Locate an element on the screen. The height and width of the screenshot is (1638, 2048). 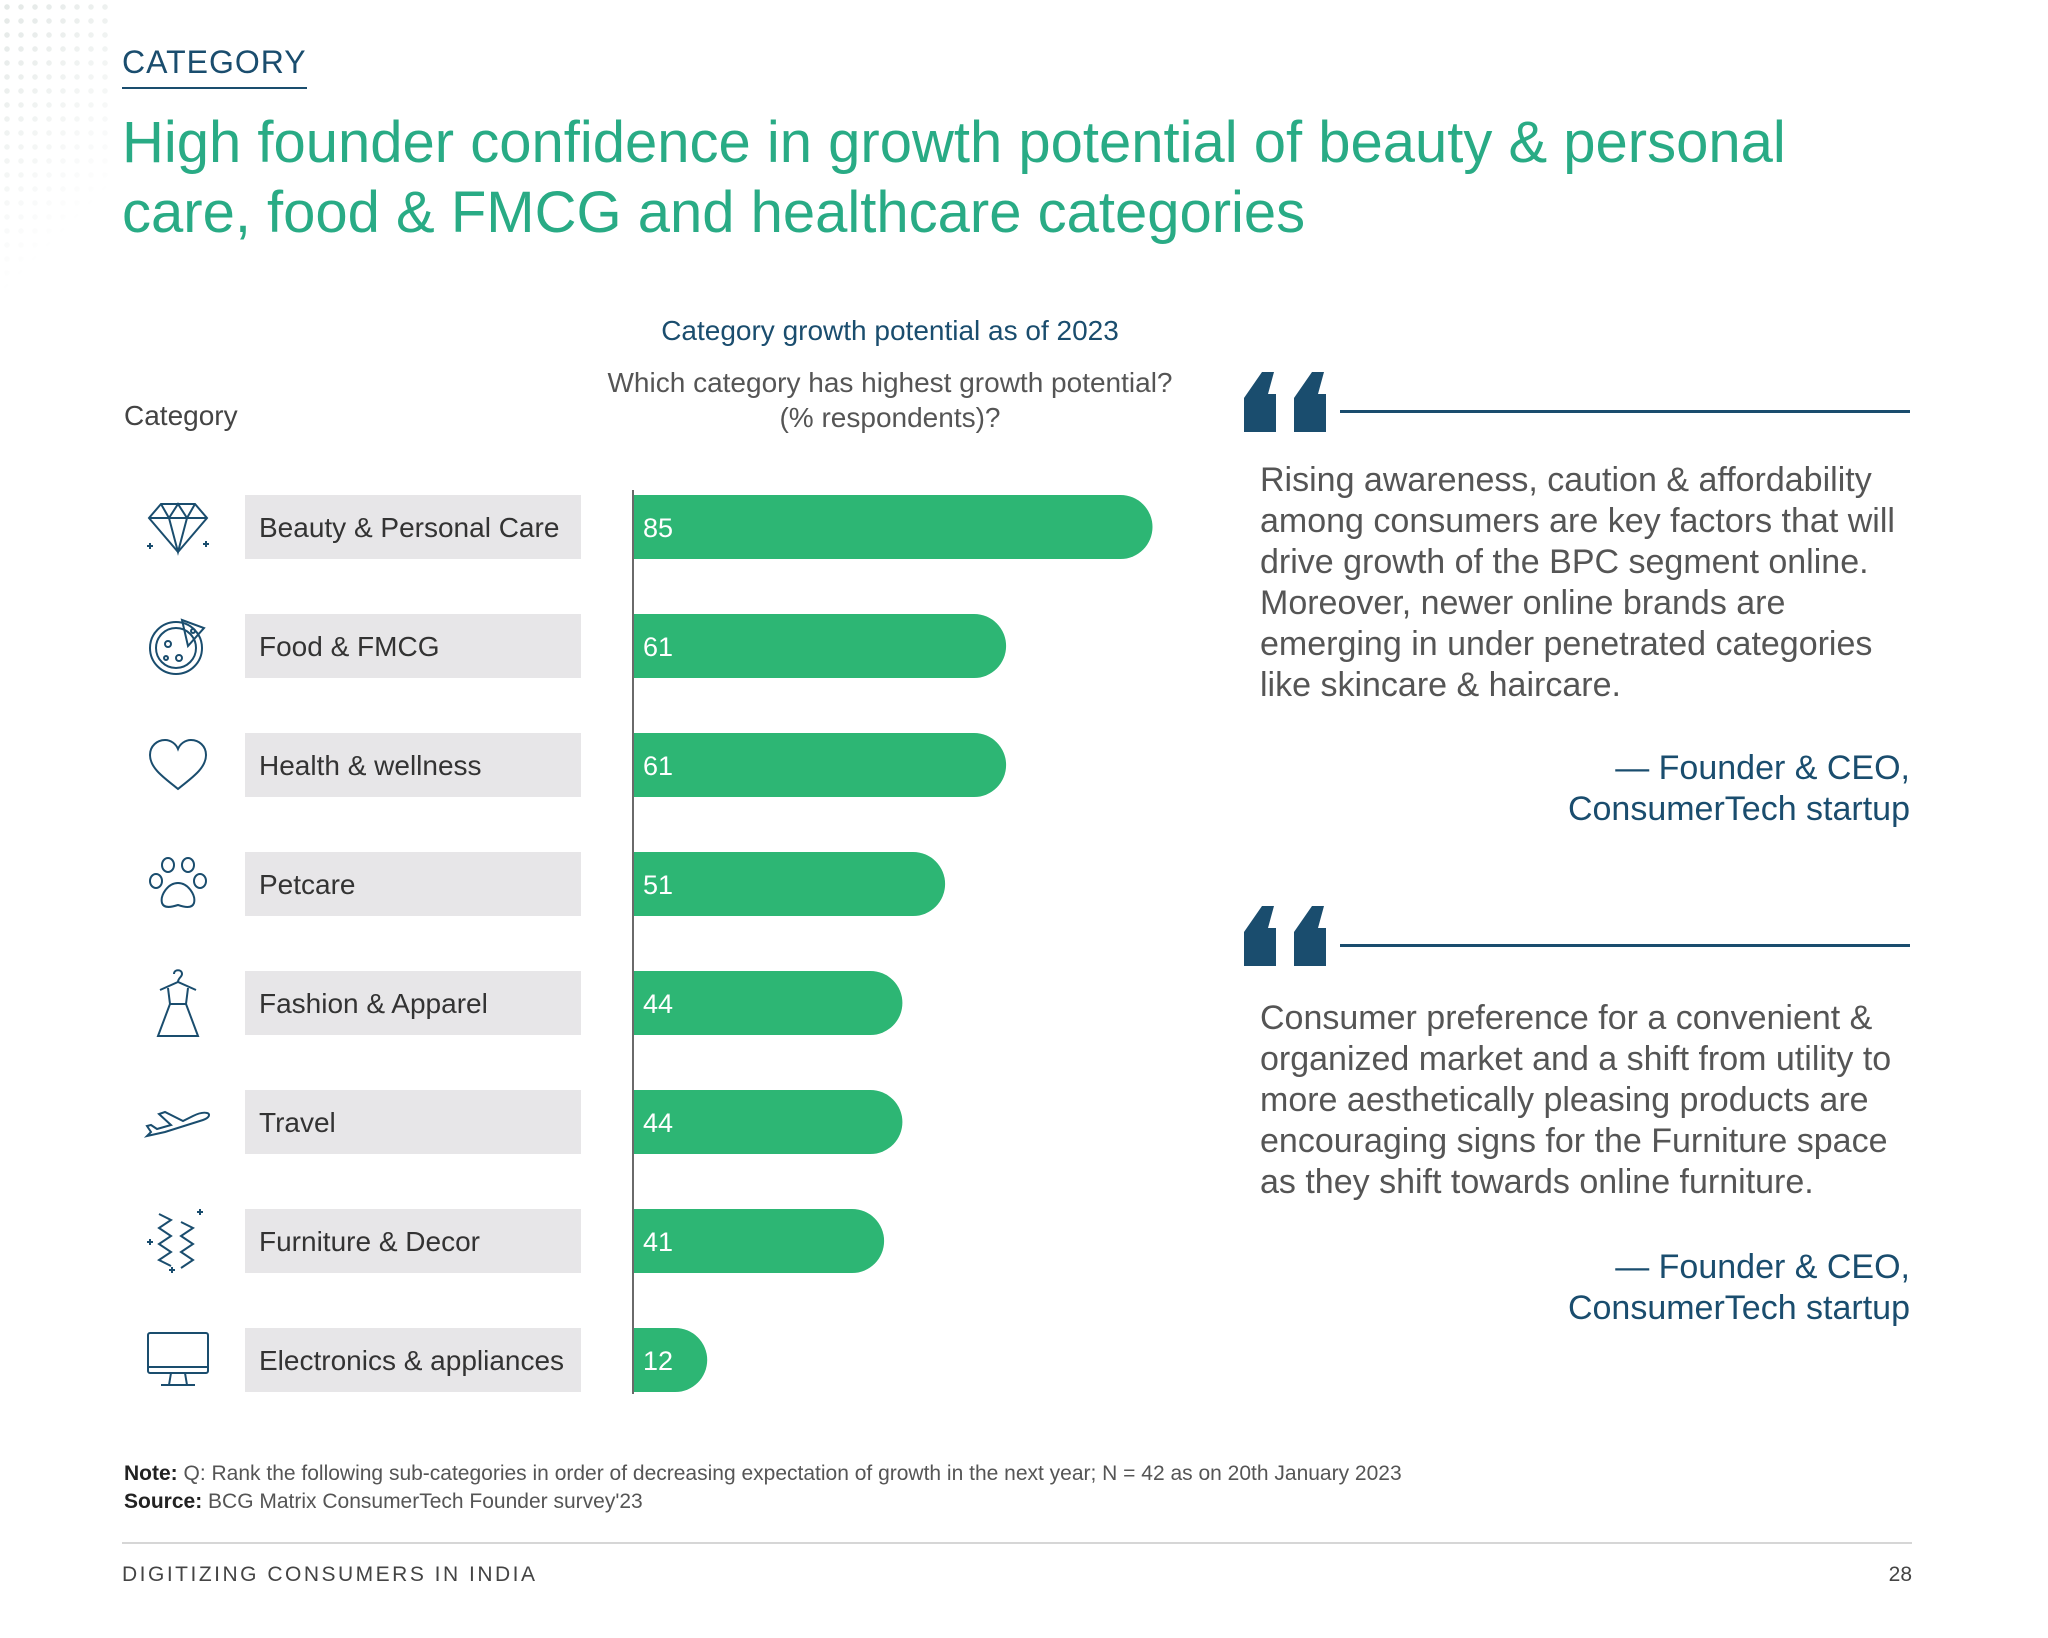
category-label: Travel is located at coordinates (297, 1122).